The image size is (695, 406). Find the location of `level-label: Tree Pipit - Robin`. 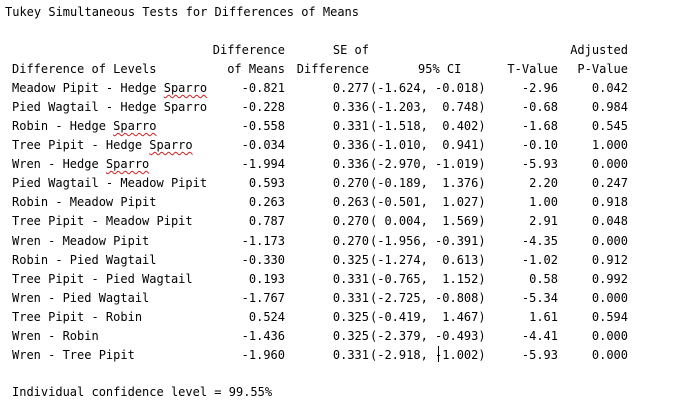

level-label: Tree Pipit - Robin is located at coordinates (77, 317).